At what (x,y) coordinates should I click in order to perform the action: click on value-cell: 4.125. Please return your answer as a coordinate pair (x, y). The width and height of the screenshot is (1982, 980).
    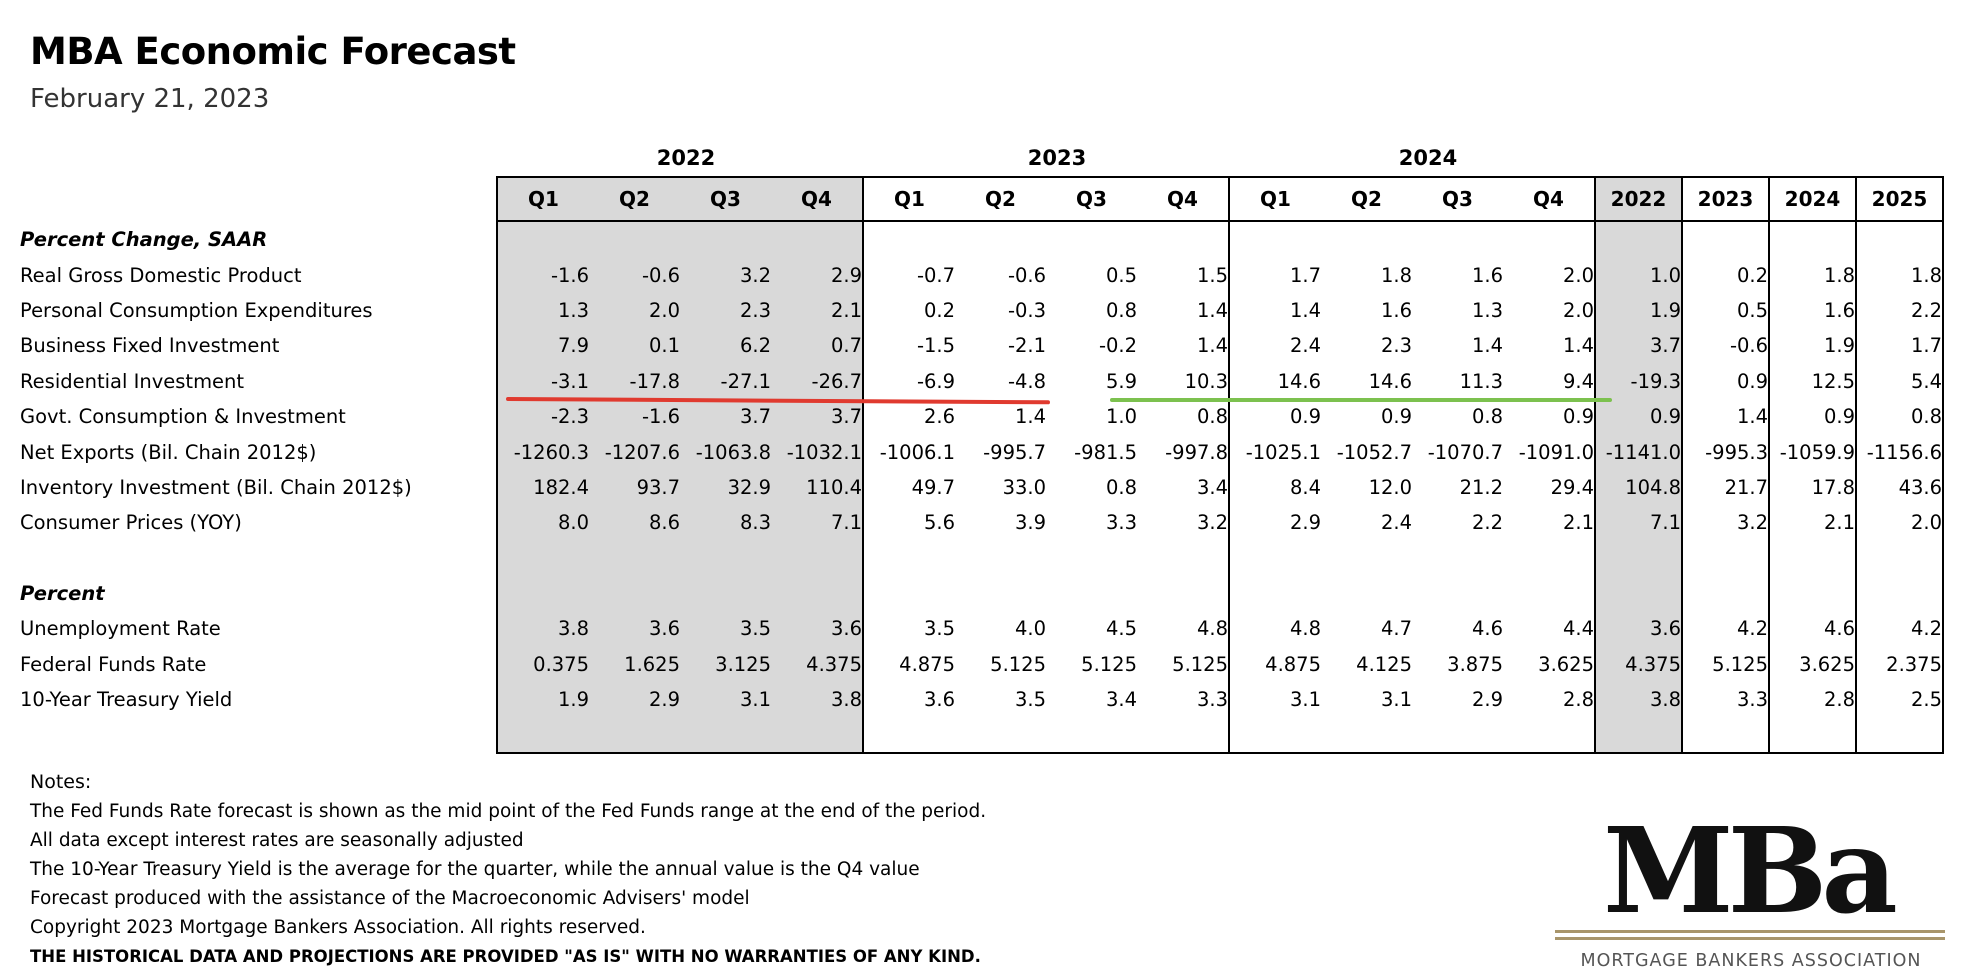
    Looking at the image, I should click on (1384, 664).